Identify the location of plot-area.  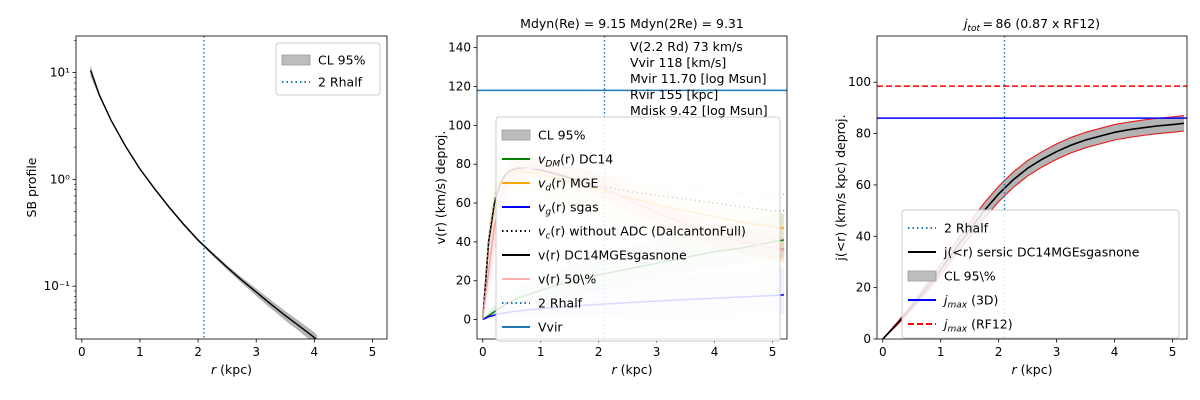
(203, 187).